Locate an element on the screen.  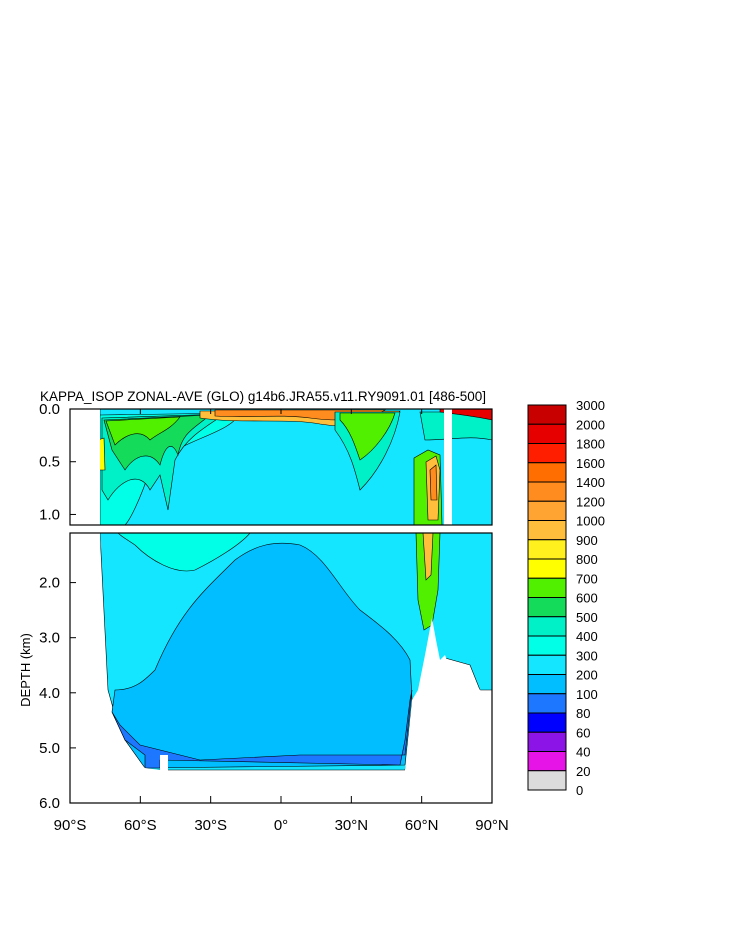
x-tick-label: 60°S is located at coordinates (140, 825).